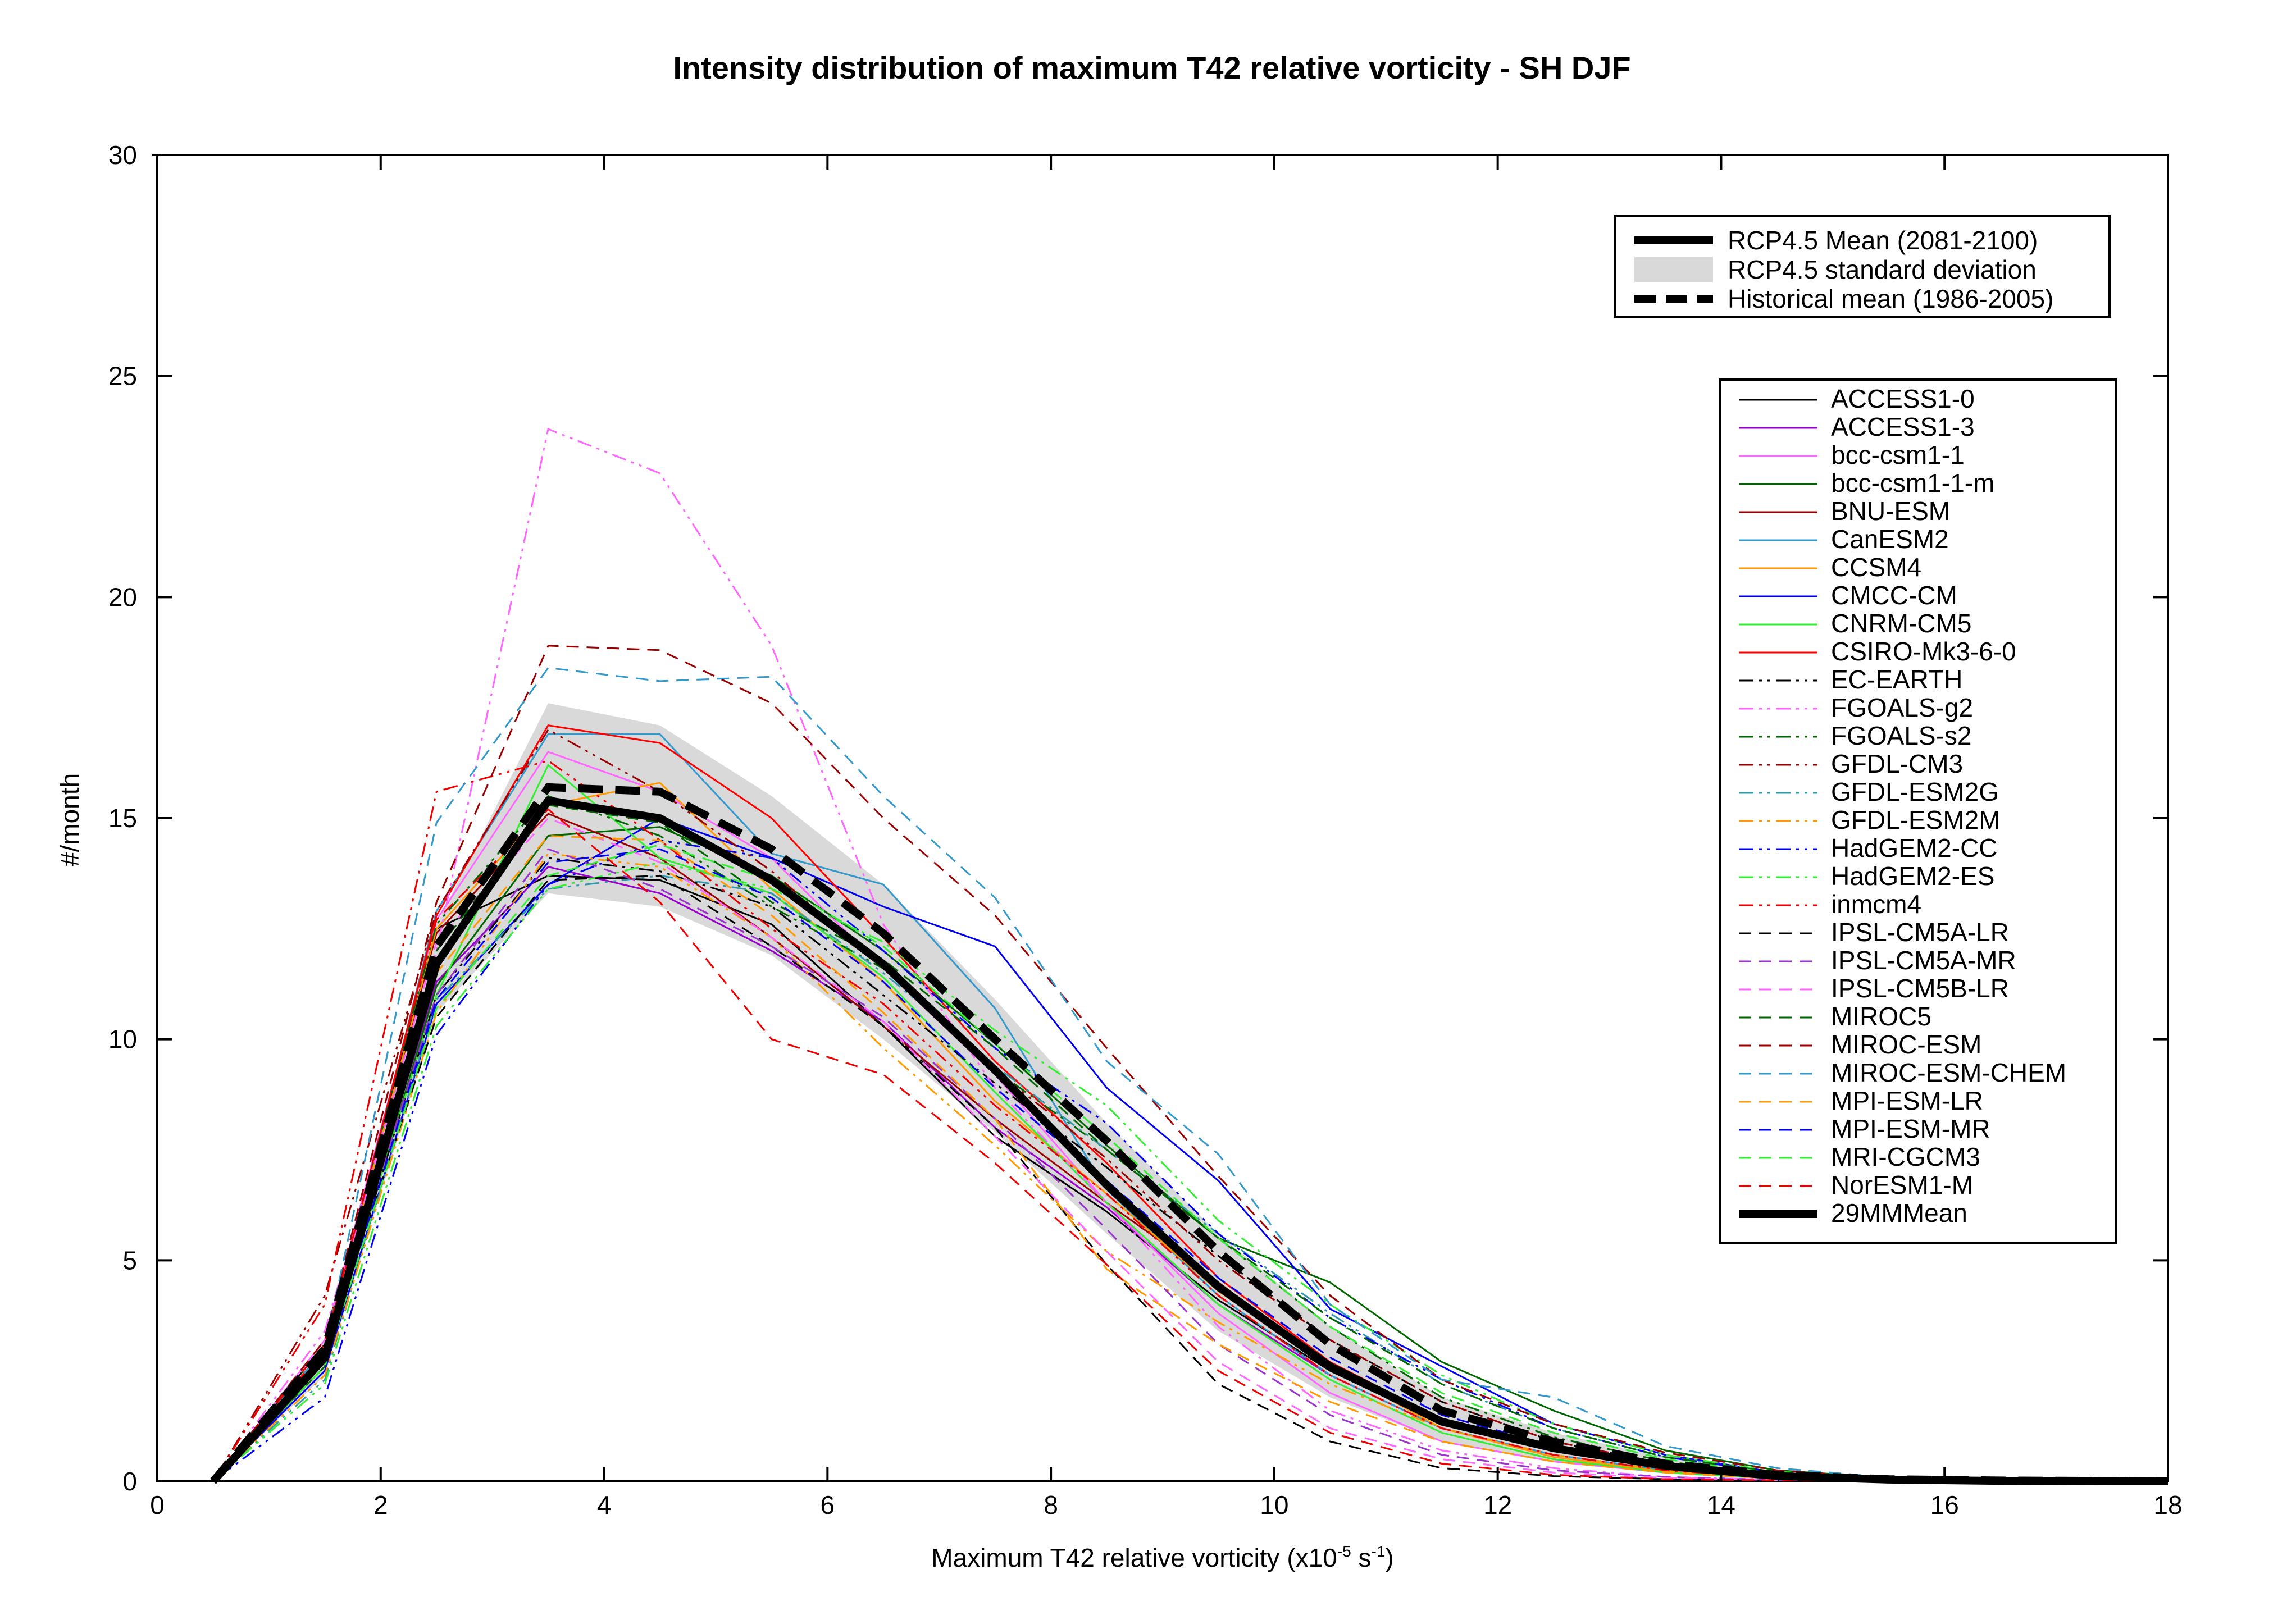 The height and width of the screenshot is (1624, 2296). Describe the element at coordinates (123, 1039) in the screenshot. I see `y-tick-label: 10` at that location.